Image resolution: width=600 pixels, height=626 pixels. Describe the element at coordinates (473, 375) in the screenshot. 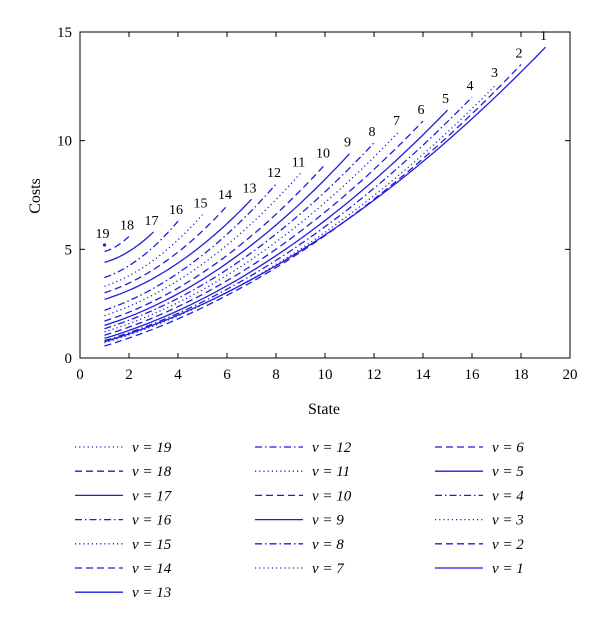

I see `x-tick-label: 16` at that location.